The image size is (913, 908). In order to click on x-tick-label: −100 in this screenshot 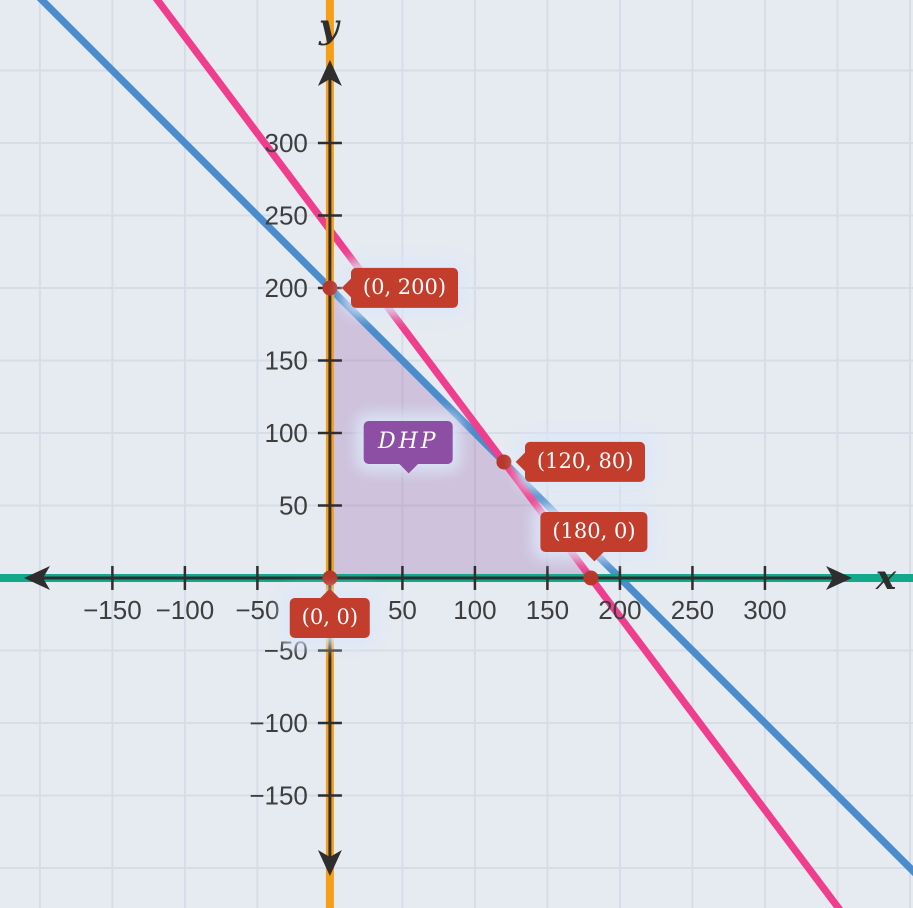, I will do `click(185, 610)`.